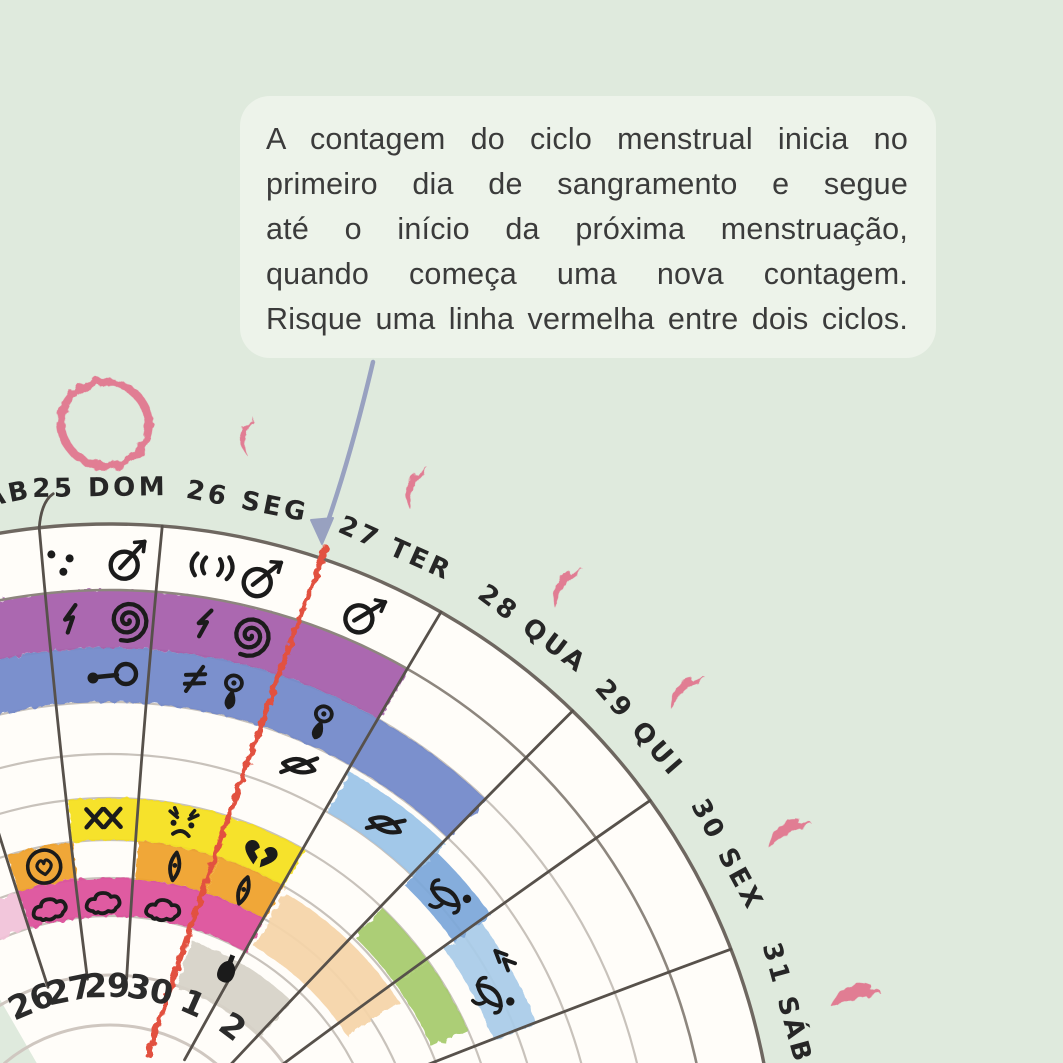 This screenshot has height=1063, width=1063. Describe the element at coordinates (113, 674) in the screenshot. I see `barbell-icon` at that location.